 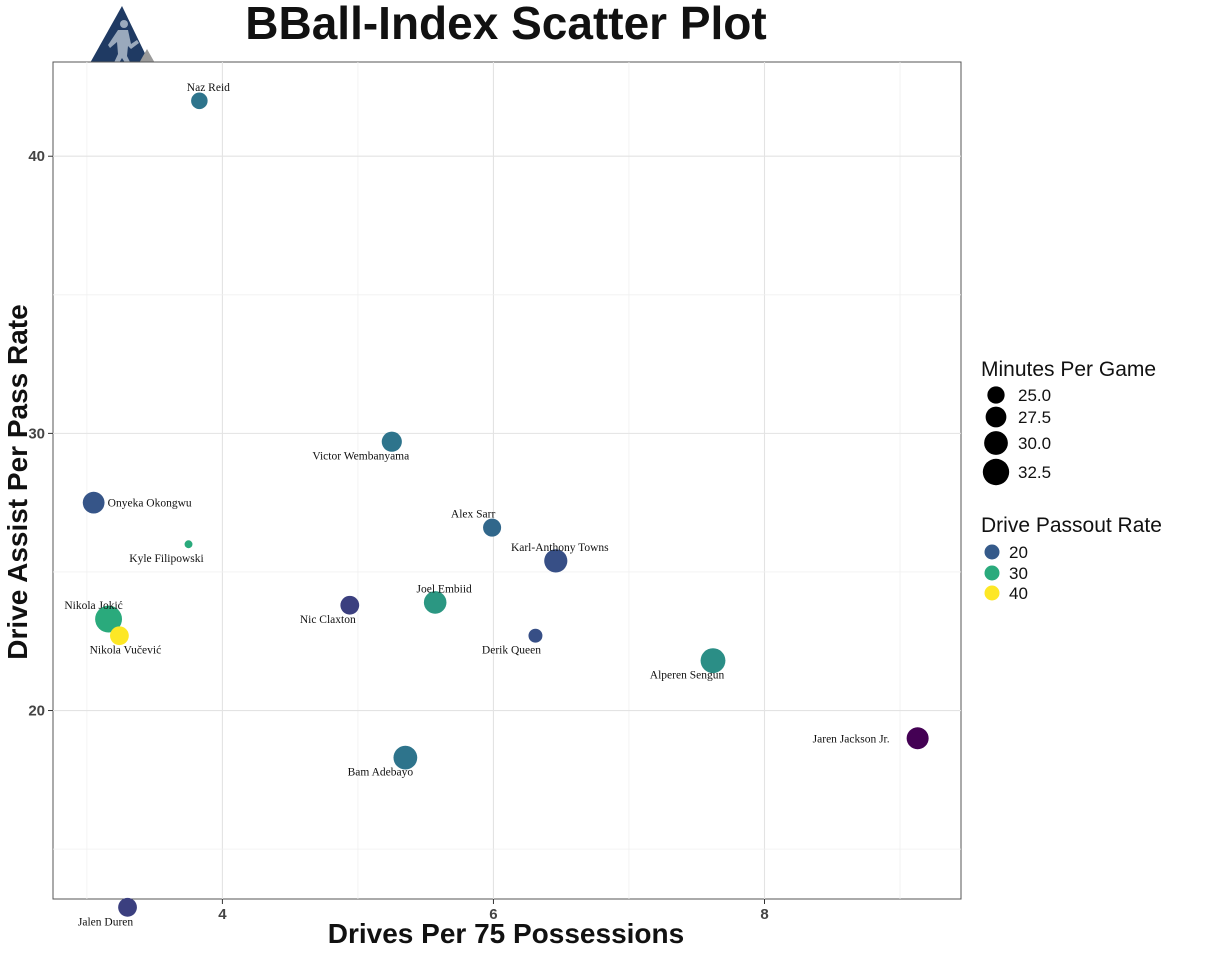 I want to click on point-label: Naz Reid, so click(x=208, y=88).